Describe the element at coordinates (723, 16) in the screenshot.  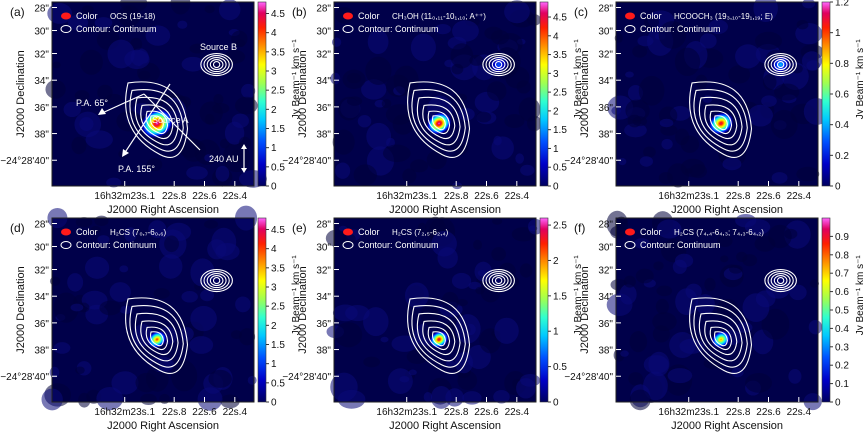
I see `legend-tracer-name: HCOOCH₃ (19₃,₁₀-19₁,₁₉; E)` at that location.